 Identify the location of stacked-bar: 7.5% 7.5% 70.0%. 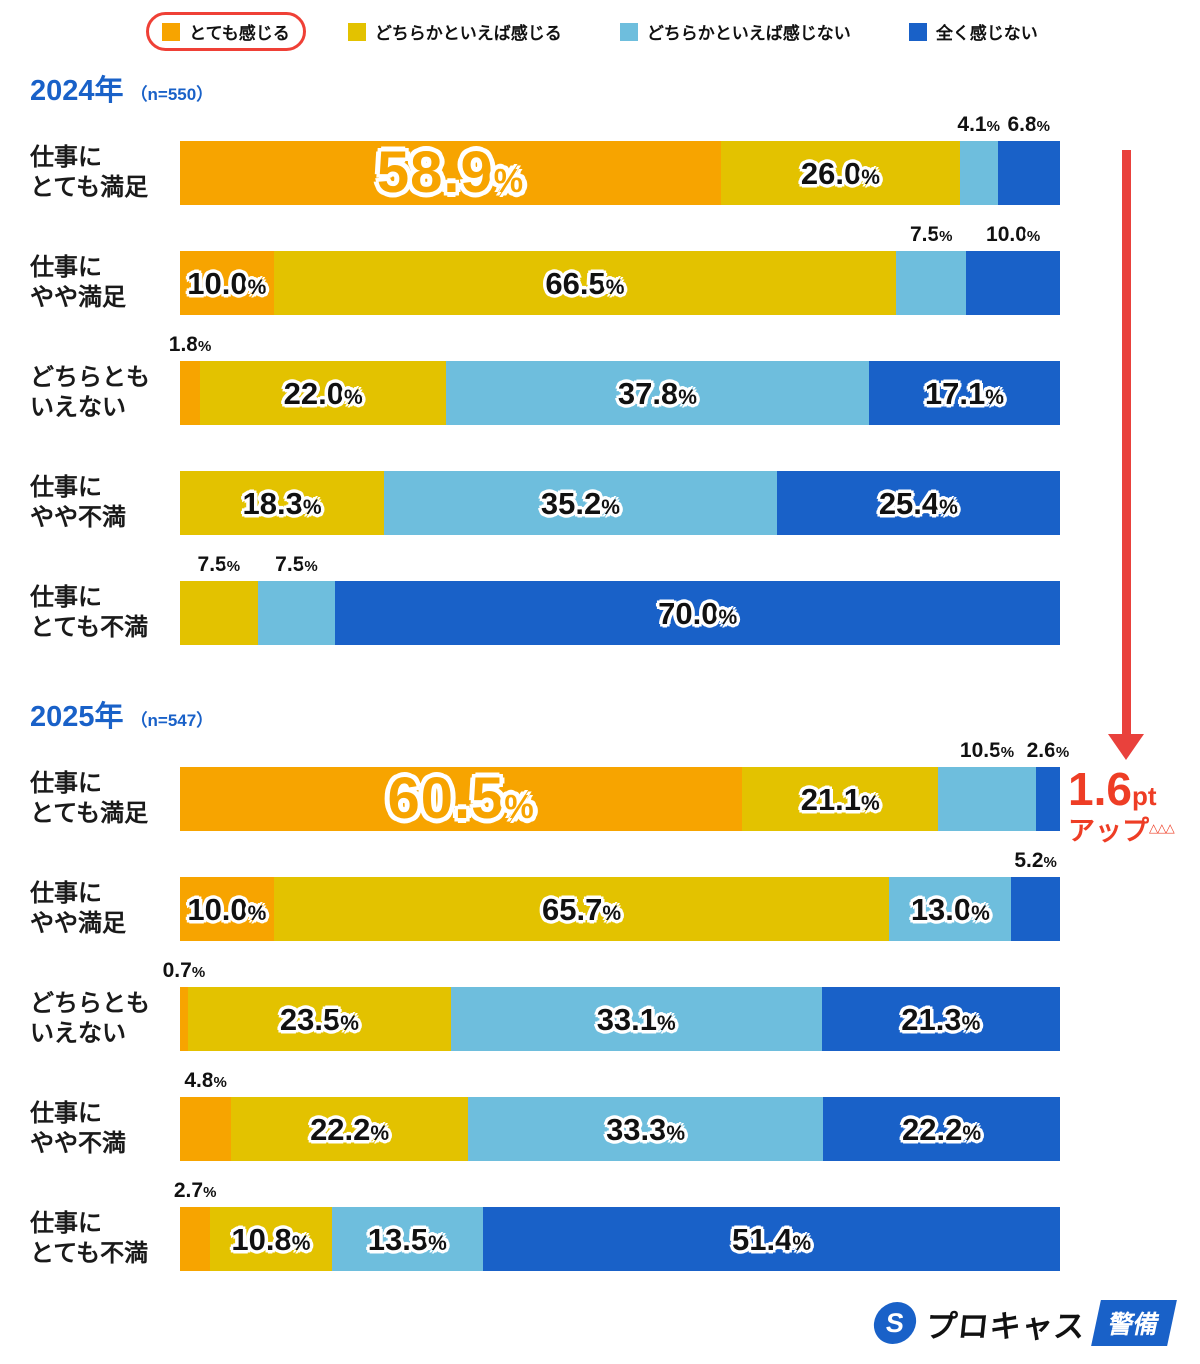
(620, 599).